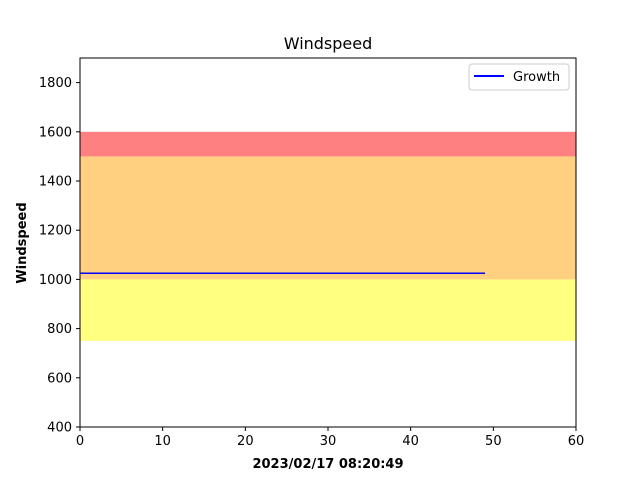 This screenshot has height=480, width=640. What do you see at coordinates (162, 441) in the screenshot?
I see `x-tick-label: 10` at bounding box center [162, 441].